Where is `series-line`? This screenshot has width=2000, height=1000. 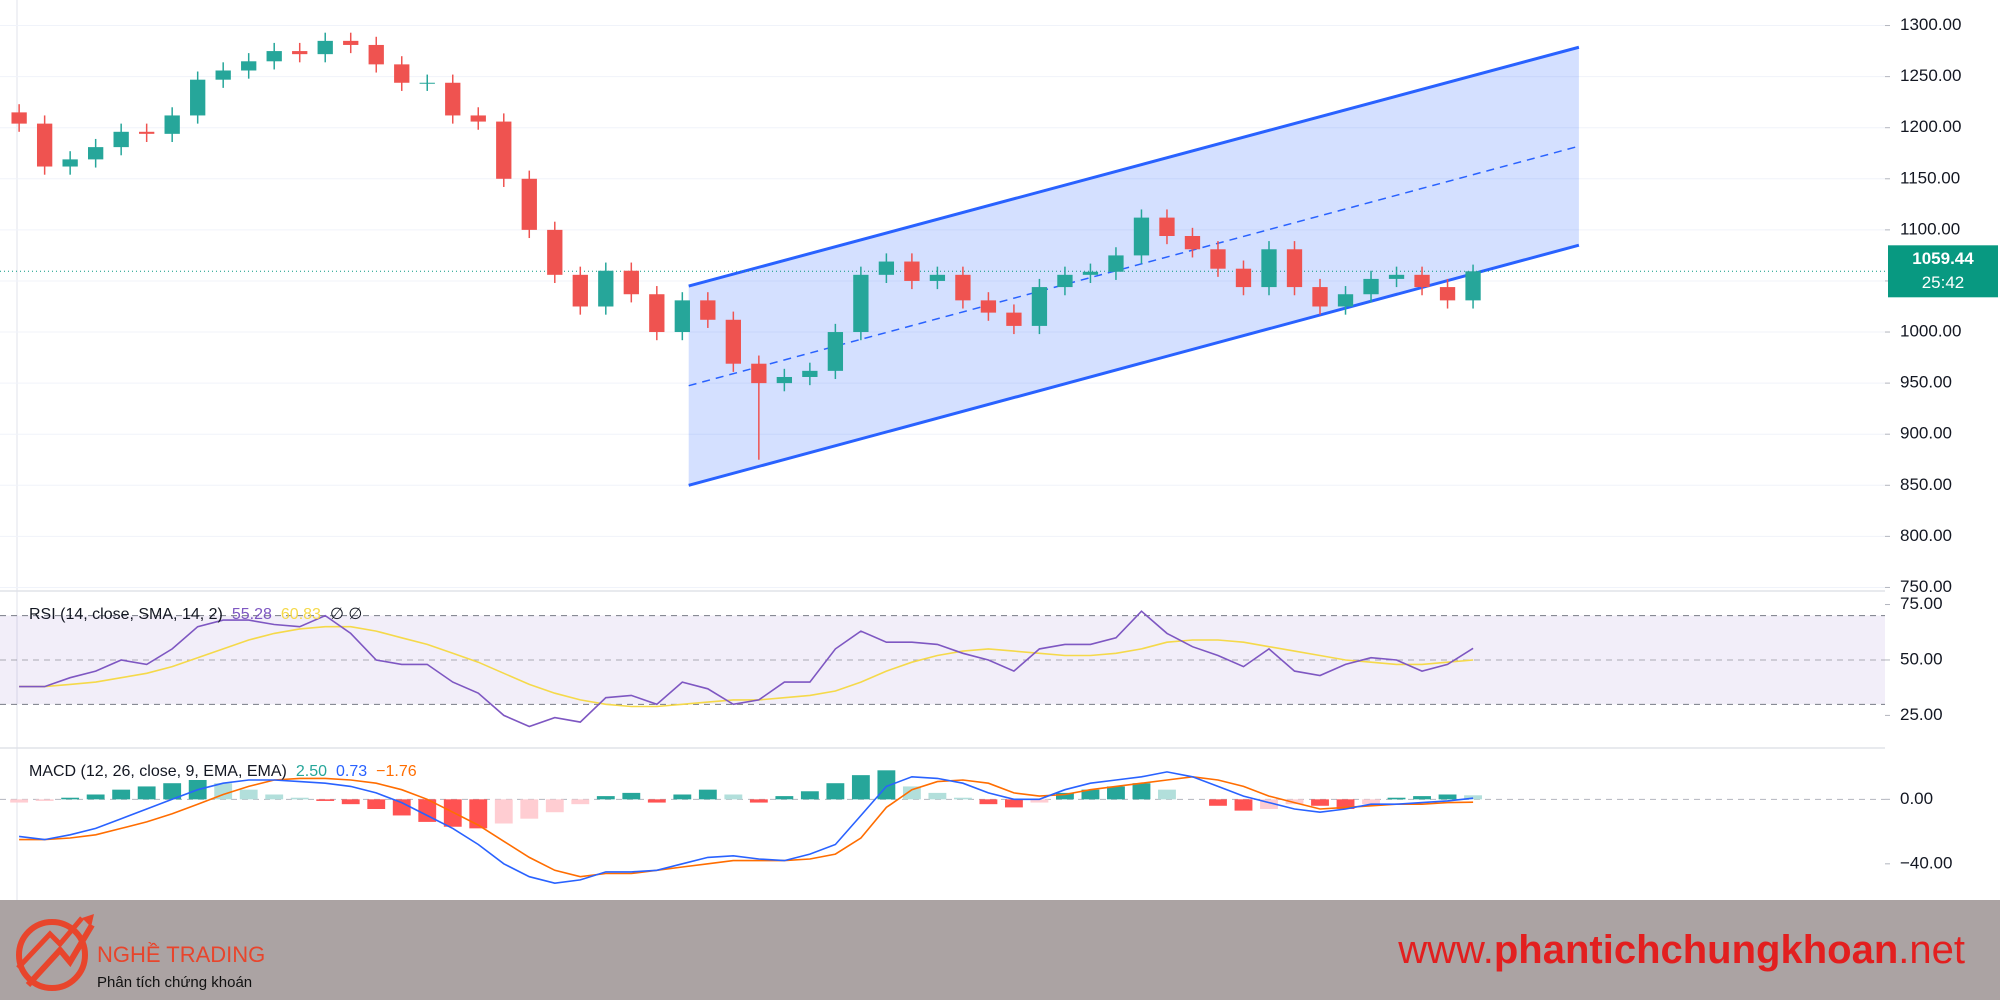
series-line is located at coordinates (746, 669).